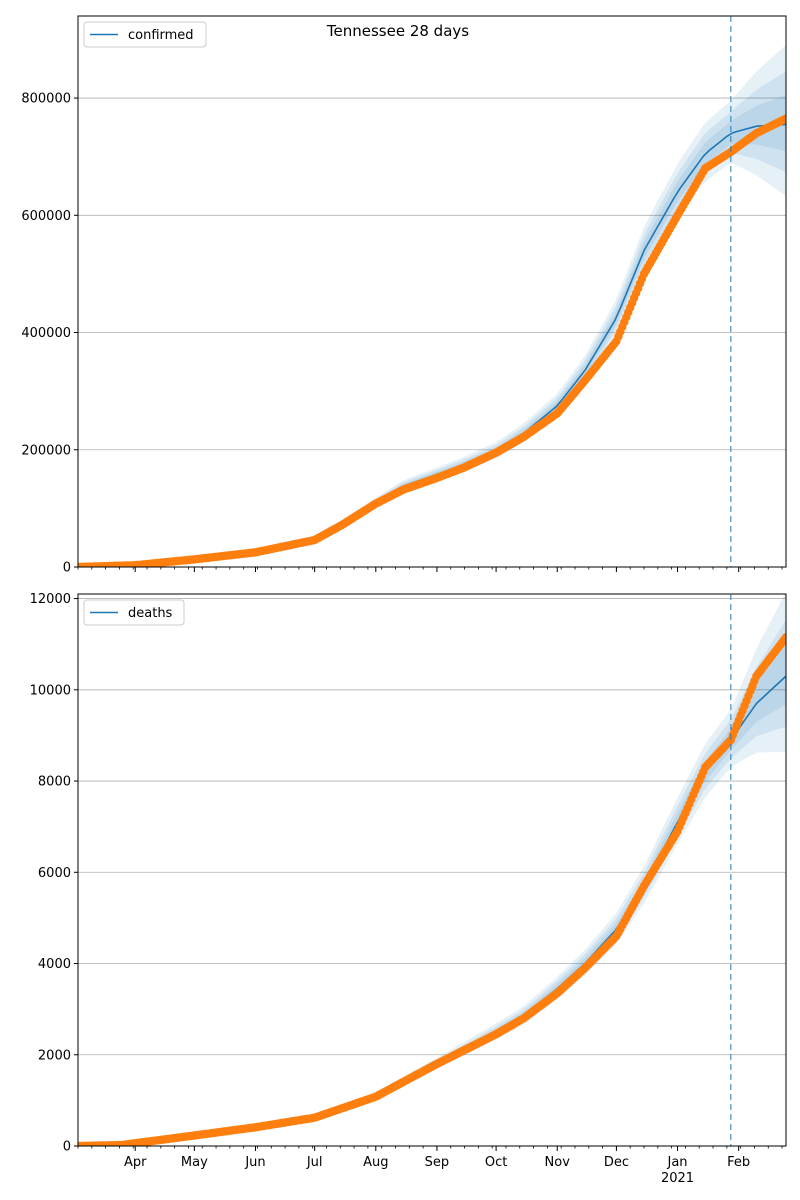  What do you see at coordinates (50, 690) in the screenshot?
I see `y-tick-label: 10000` at bounding box center [50, 690].